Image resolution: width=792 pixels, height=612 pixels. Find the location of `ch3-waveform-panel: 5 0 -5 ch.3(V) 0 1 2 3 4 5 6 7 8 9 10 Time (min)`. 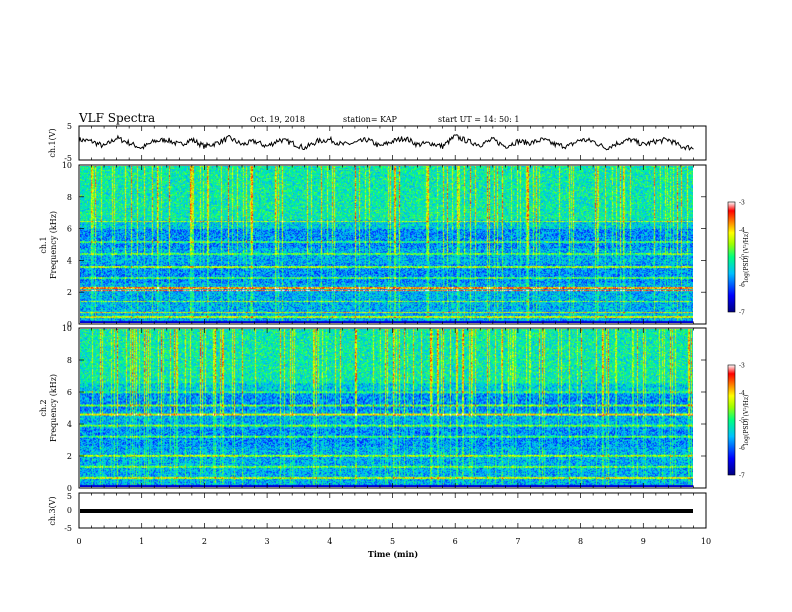

ch3-waveform-panel: 5 0 -5 ch.3(V) 0 1 2 3 4 5 6 7 8 9 10 Time (min) is located at coordinates (379, 525).